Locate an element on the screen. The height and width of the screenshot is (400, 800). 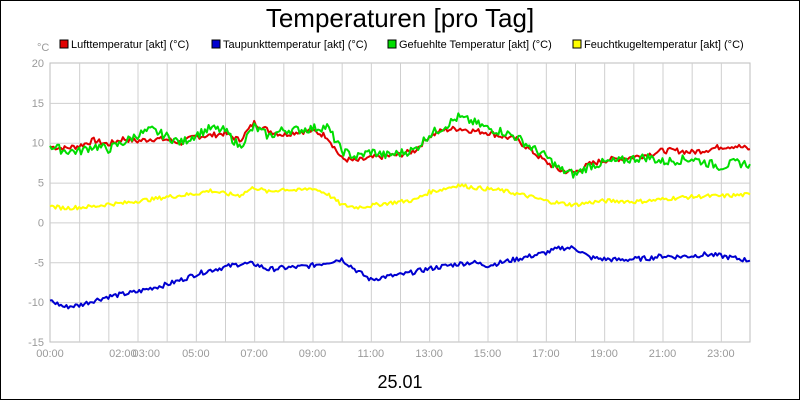
legend-item: Taupunkttemperatur [akt] (°C) is located at coordinates (289, 45).